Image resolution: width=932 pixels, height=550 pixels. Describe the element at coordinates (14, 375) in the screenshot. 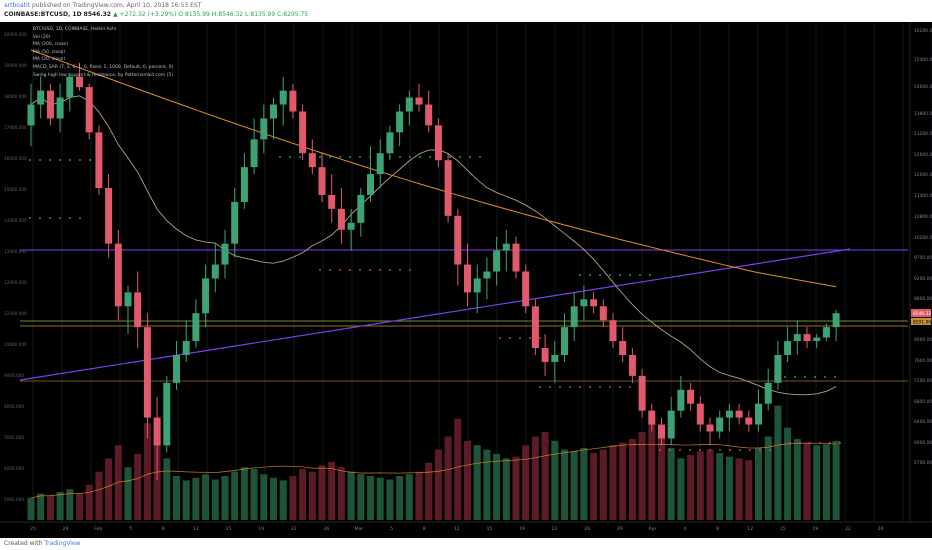

I see `left-axis-tick: 9000.000` at that location.